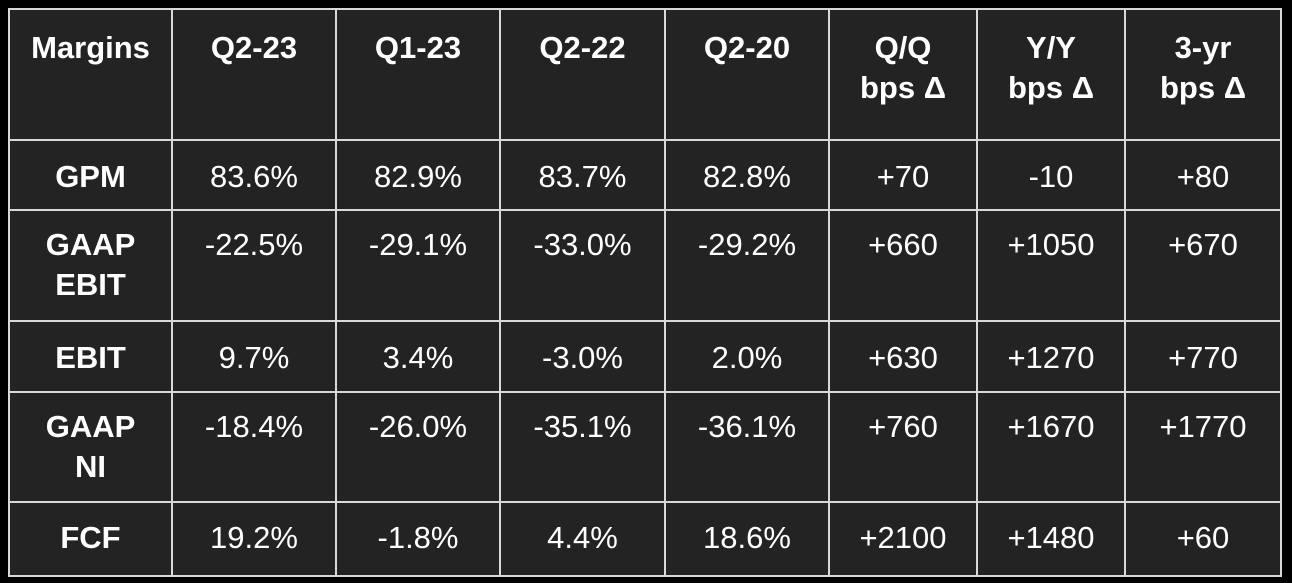 The width and height of the screenshot is (1292, 583). Describe the element at coordinates (1051, 47) in the screenshot. I see `header-yy-bps-line1: Y/Y` at that location.